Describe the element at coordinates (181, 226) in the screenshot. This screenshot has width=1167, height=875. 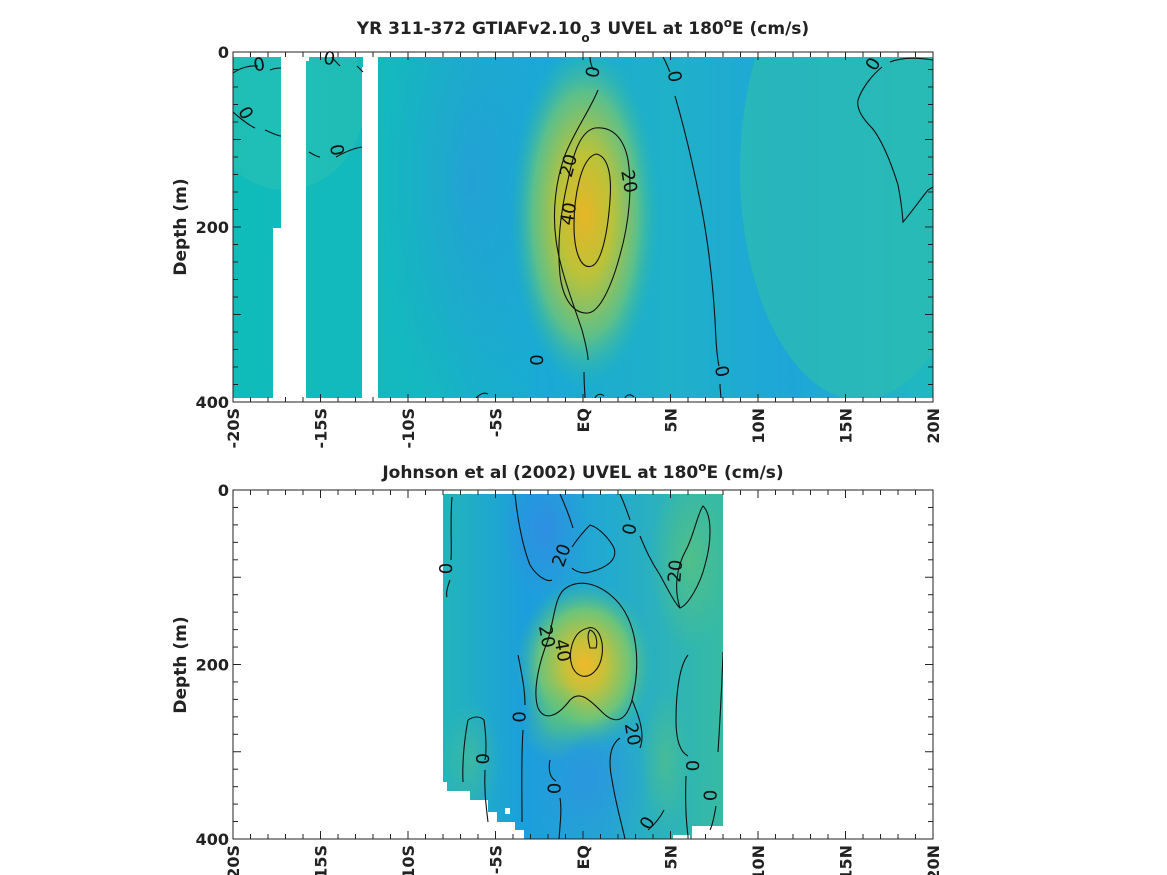
I see `panel-1-y-axis-label: Depth (m)` at that location.